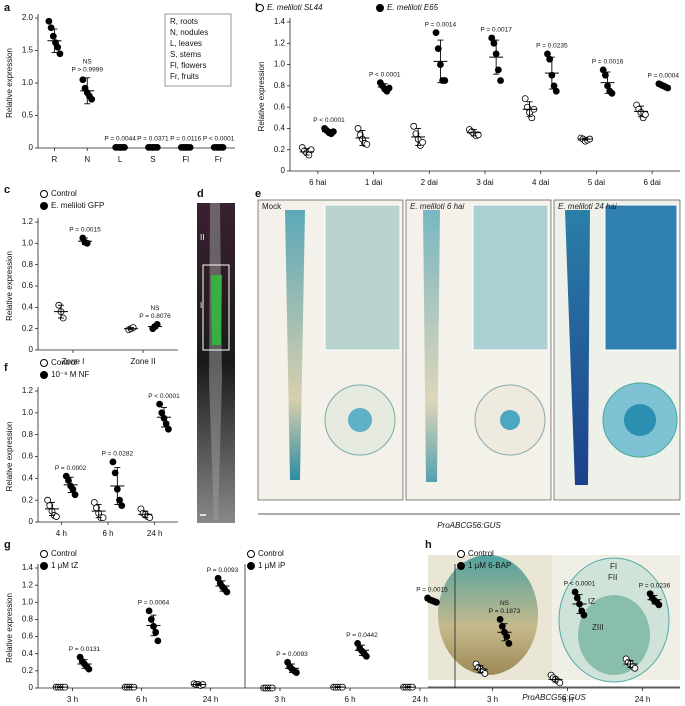  I want to click on panel-letter: a, so click(7, 8).